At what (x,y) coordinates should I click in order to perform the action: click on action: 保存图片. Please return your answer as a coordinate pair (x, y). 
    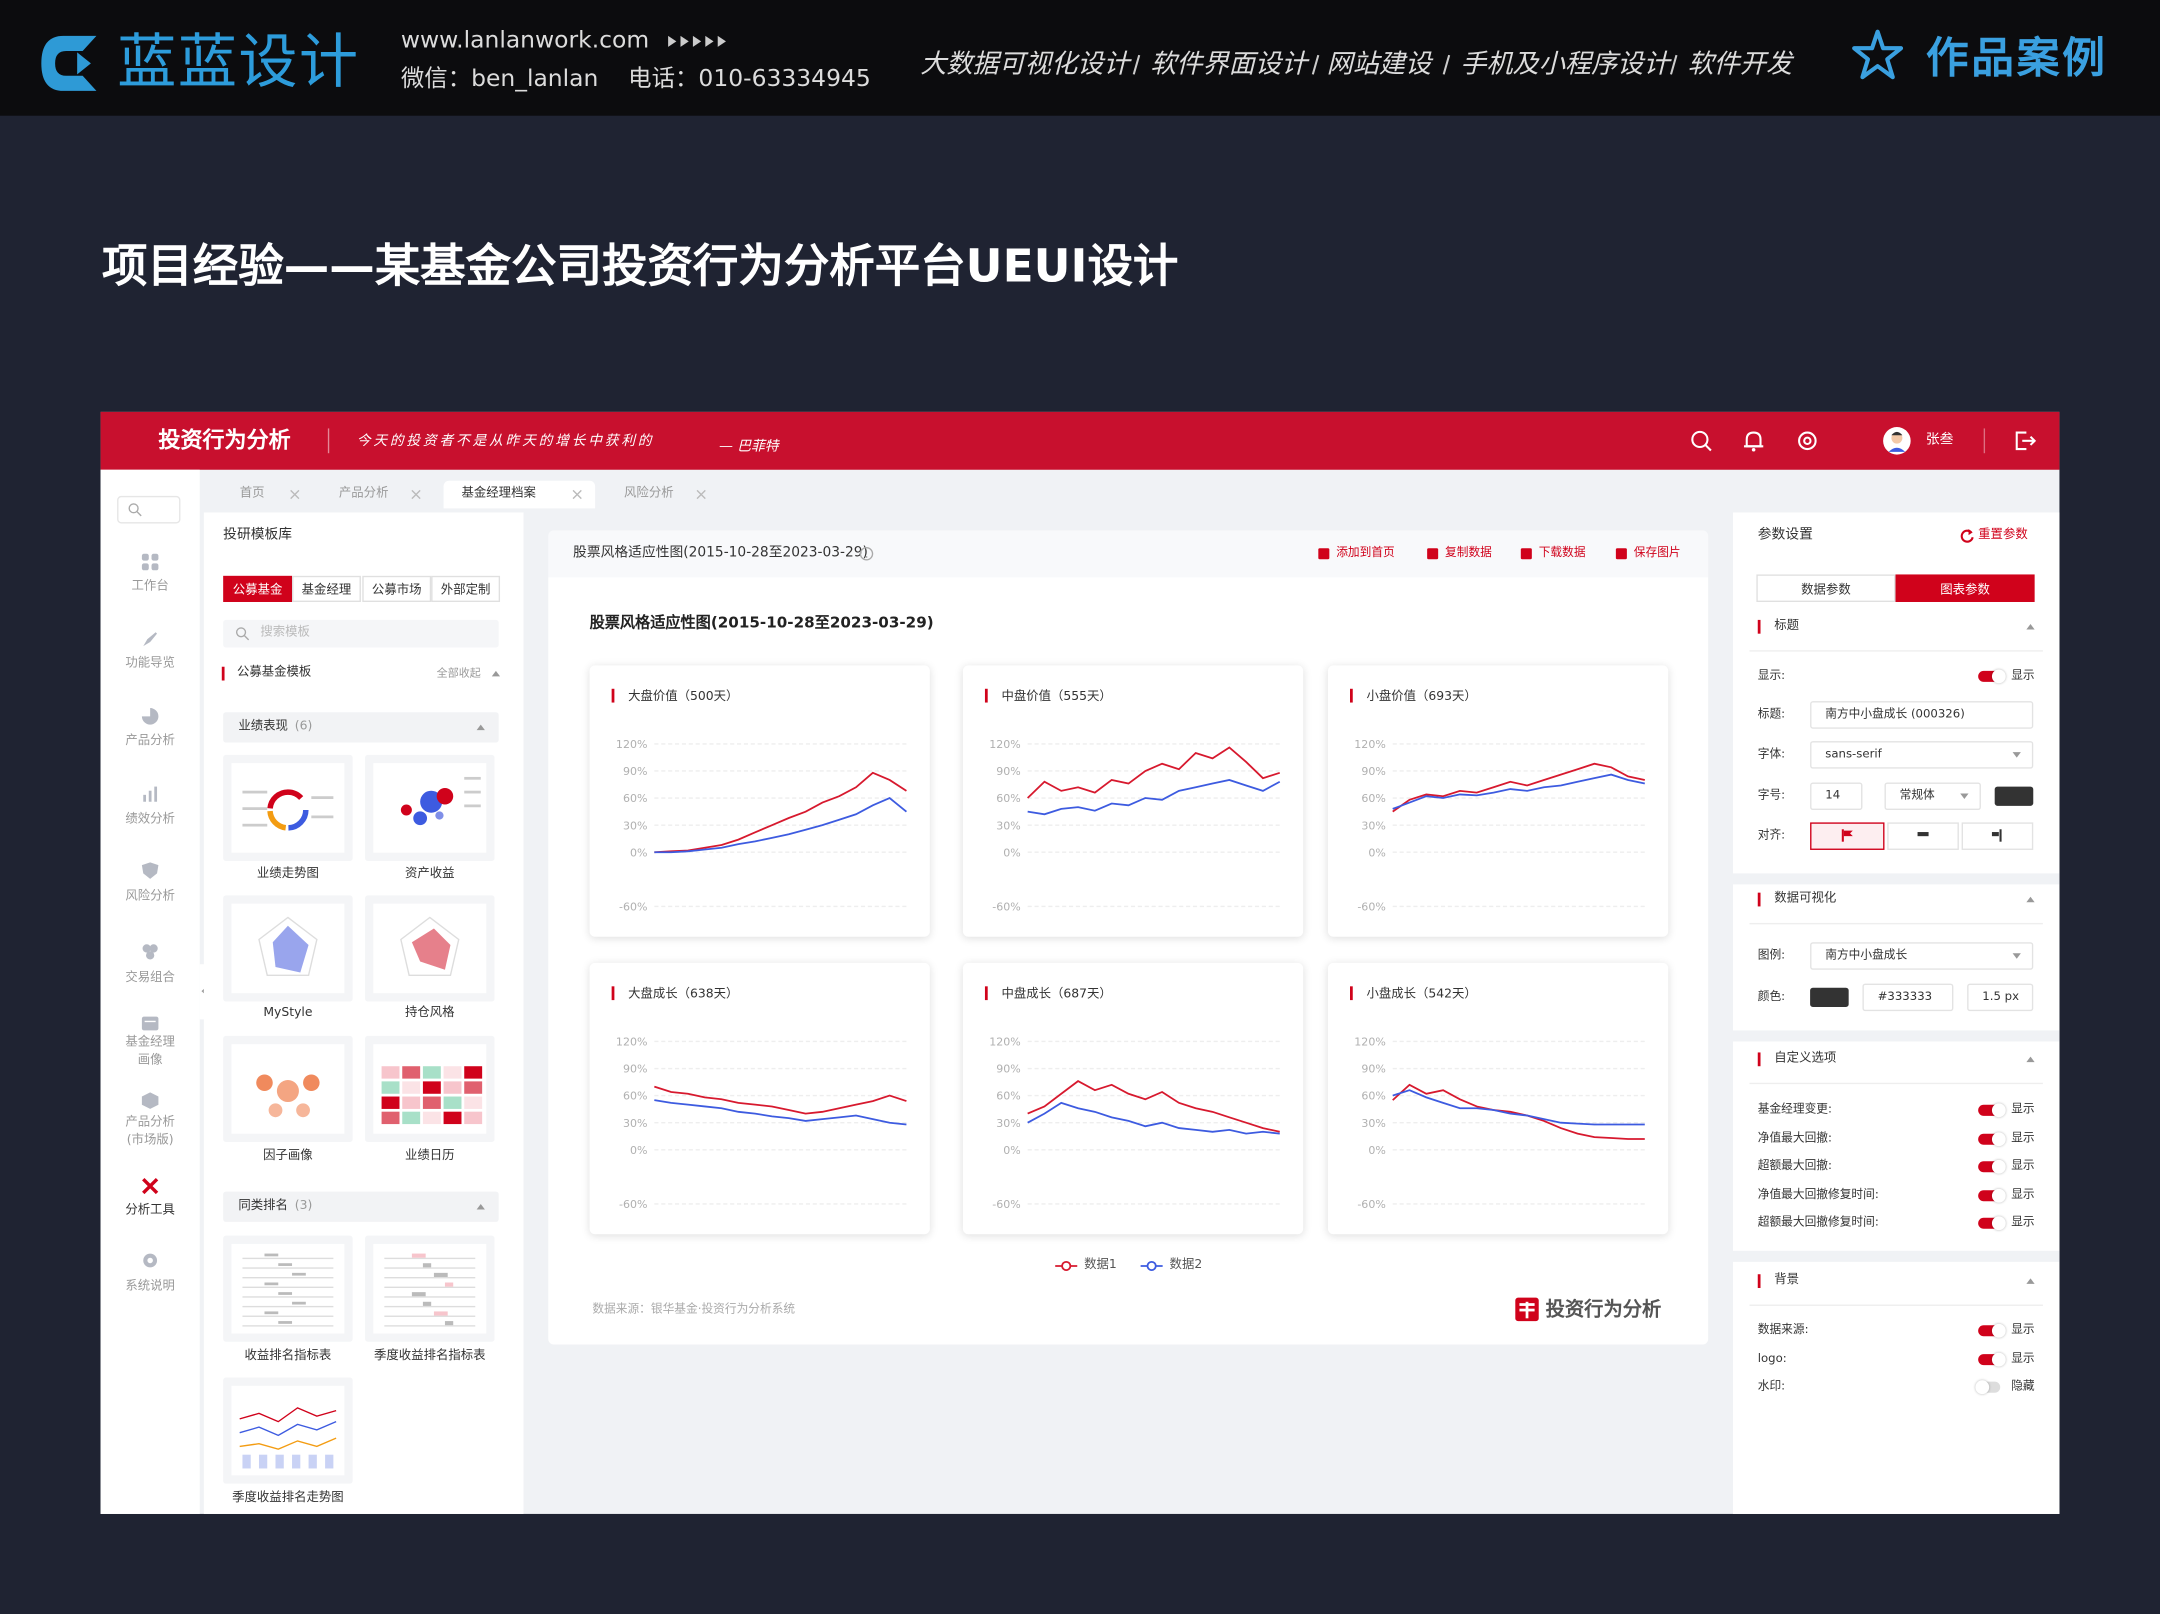
    Looking at the image, I should click on (1657, 553).